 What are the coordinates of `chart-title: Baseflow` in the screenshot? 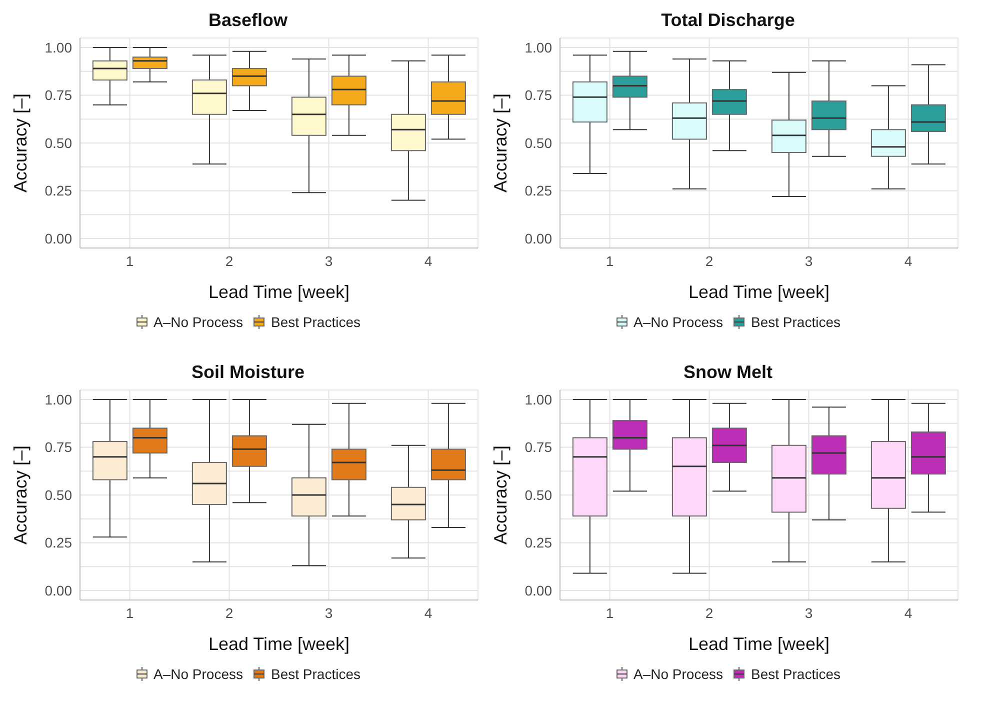 It's located at (248, 20).